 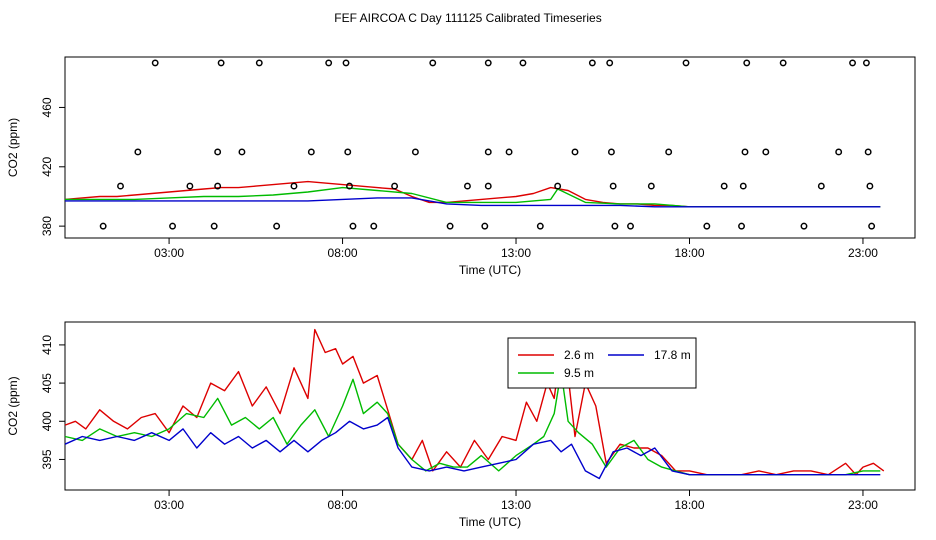 I want to click on y-tick-label: 460, so click(x=47, y=107).